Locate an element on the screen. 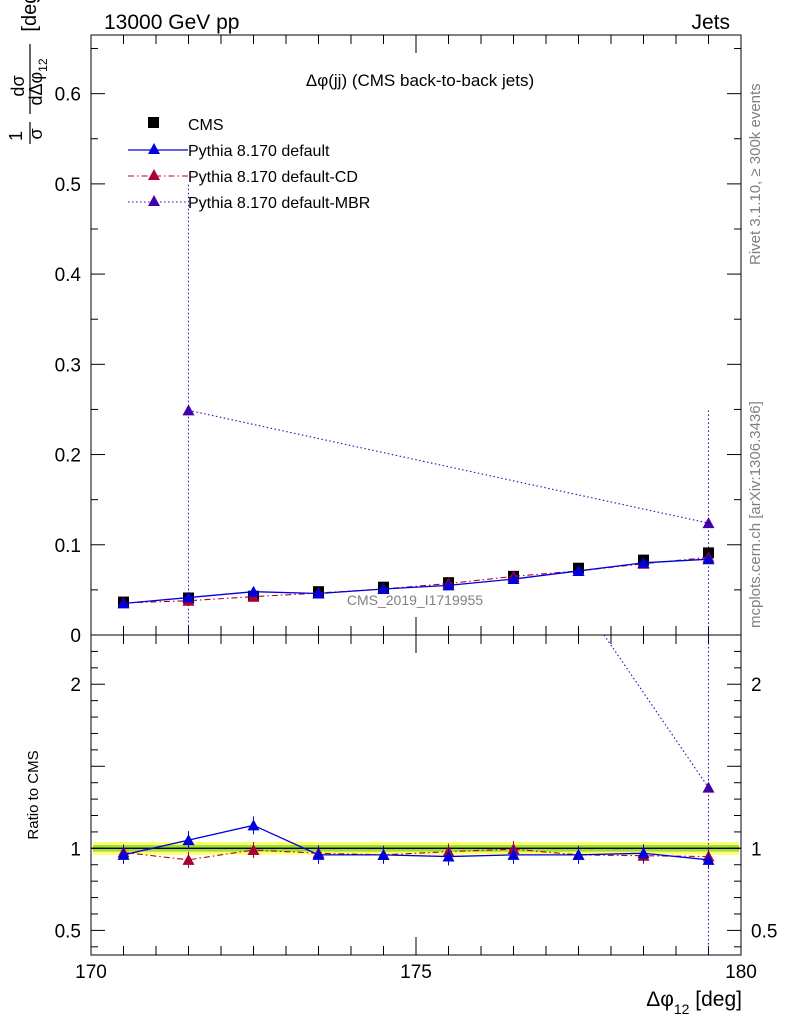 The image size is (786, 1024). ratio-y-axis-label: Ratio to CMS is located at coordinates (33, 794).